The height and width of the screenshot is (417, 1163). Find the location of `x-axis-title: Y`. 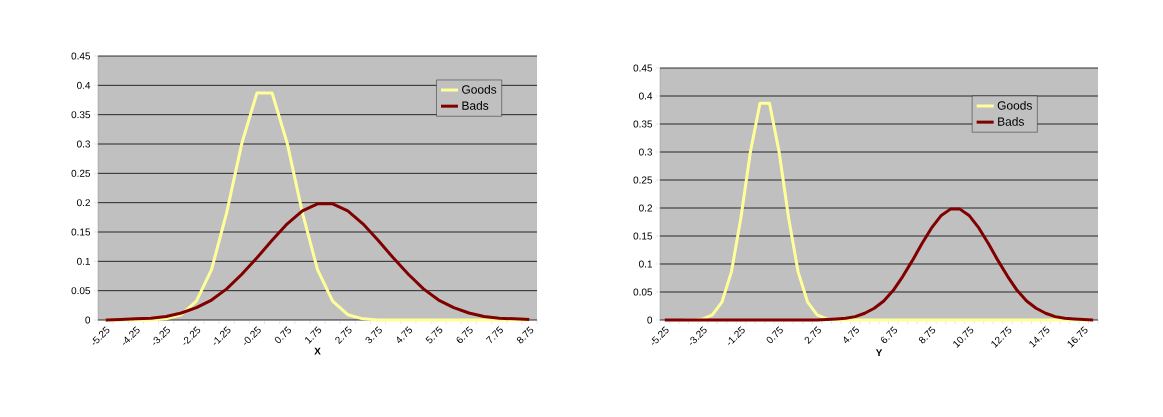

x-axis-title: Y is located at coordinates (879, 353).